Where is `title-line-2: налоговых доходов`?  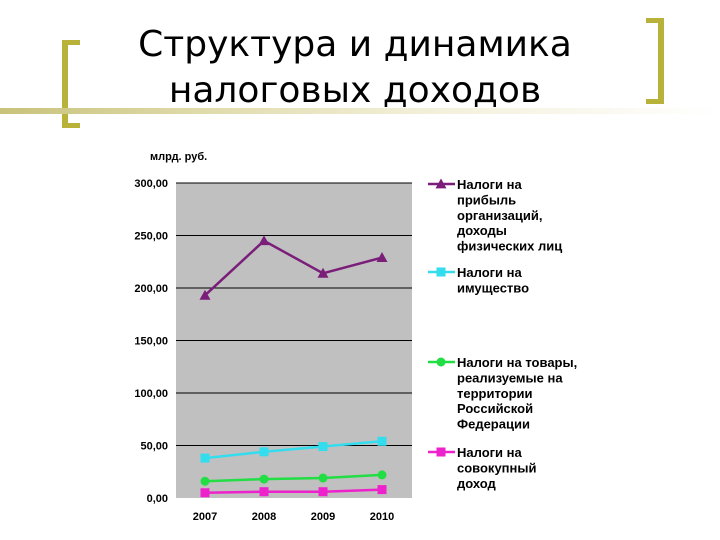 title-line-2: налоговых доходов is located at coordinates (355, 90).